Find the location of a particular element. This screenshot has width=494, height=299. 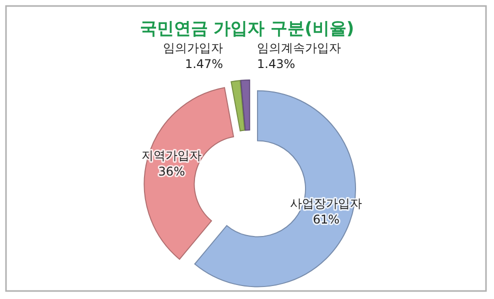

data-label: 36% is located at coordinates (171, 171).